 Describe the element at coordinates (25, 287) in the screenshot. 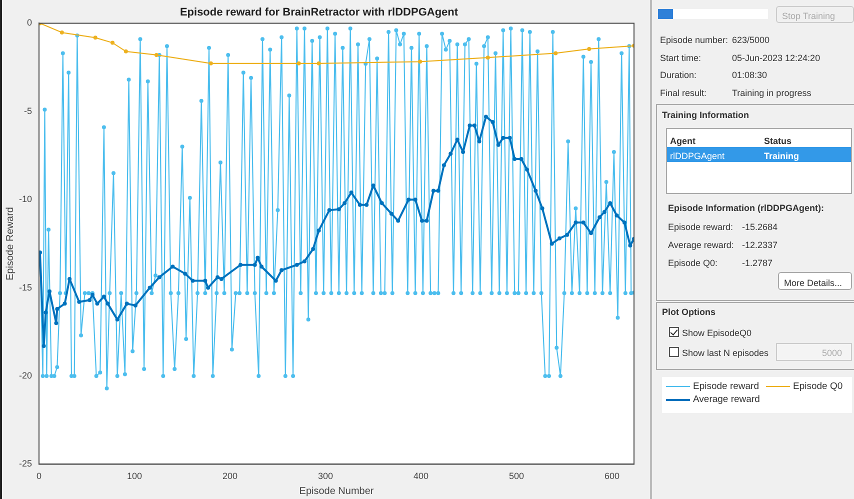

I see `y-tick-label: -15` at that location.